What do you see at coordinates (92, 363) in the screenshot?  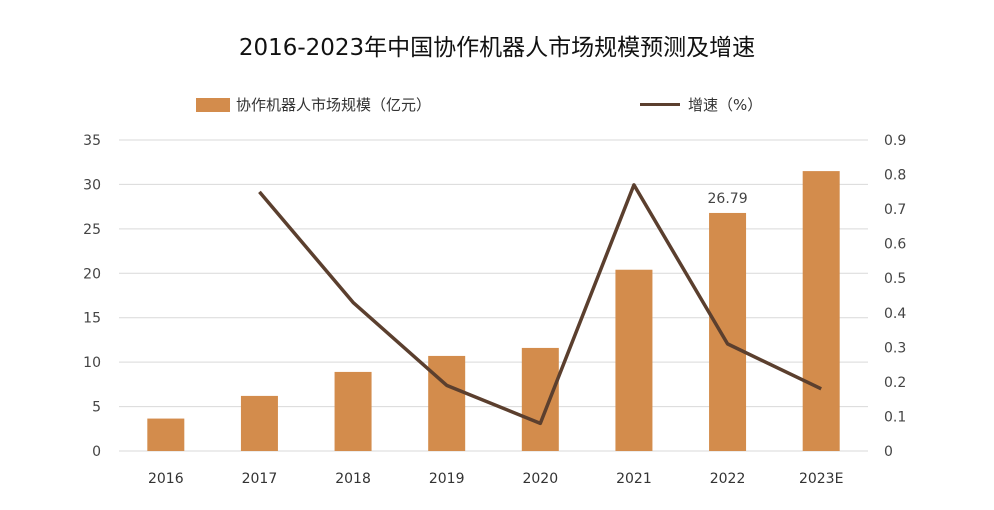 I see `left-tick-label: 10` at bounding box center [92, 363].